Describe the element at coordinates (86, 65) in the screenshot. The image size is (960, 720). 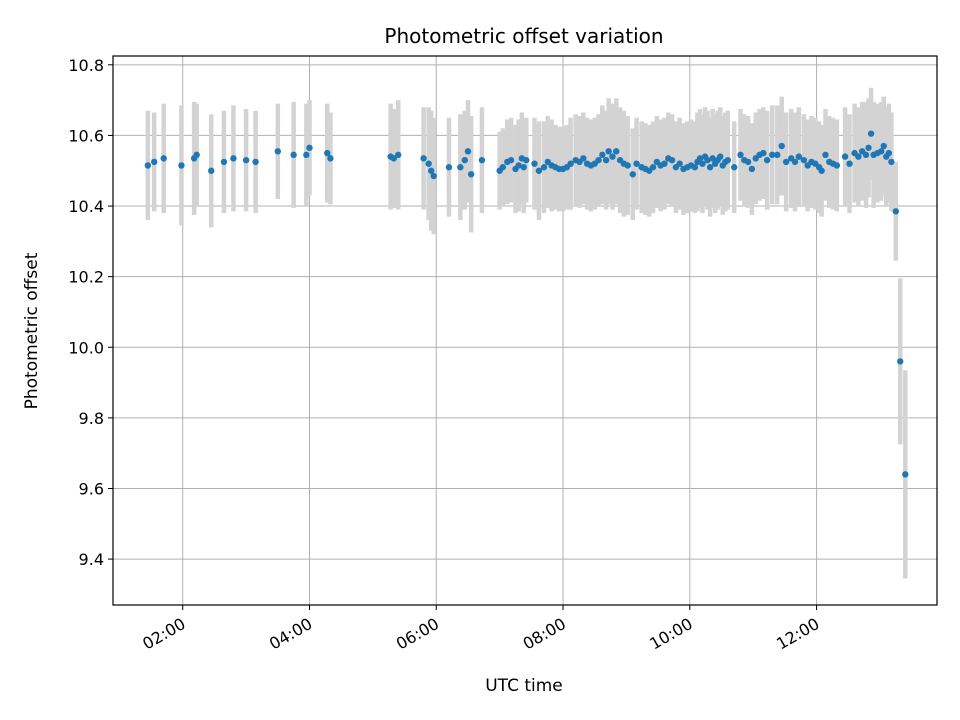
I see `y-tick-label: 10.8` at that location.